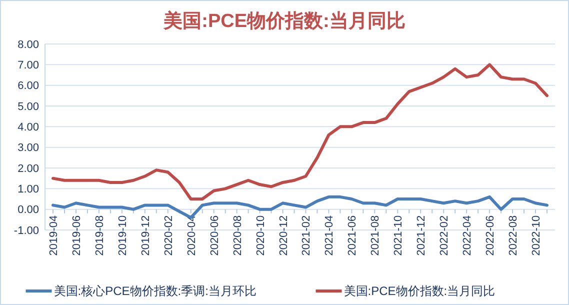  What do you see at coordinates (28, 44) in the screenshot?
I see `y-tick-label: 8.00` at bounding box center [28, 44].